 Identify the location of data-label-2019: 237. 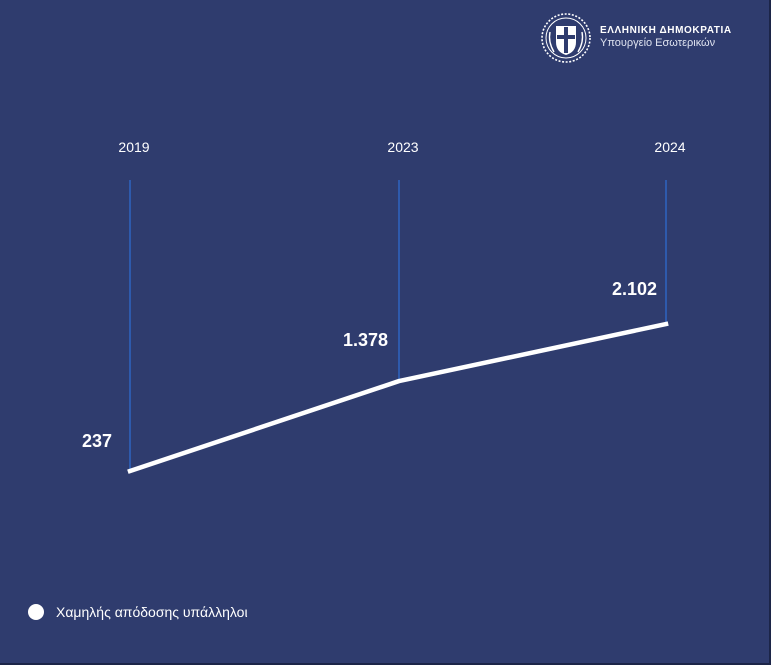
(97, 441).